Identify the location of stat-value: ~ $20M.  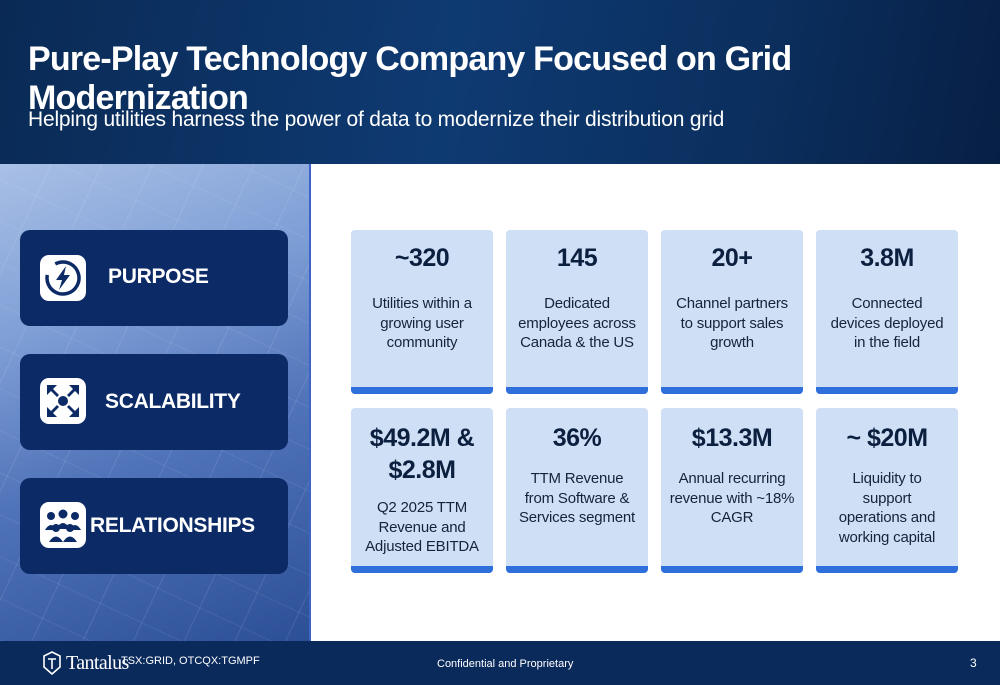
(887, 438).